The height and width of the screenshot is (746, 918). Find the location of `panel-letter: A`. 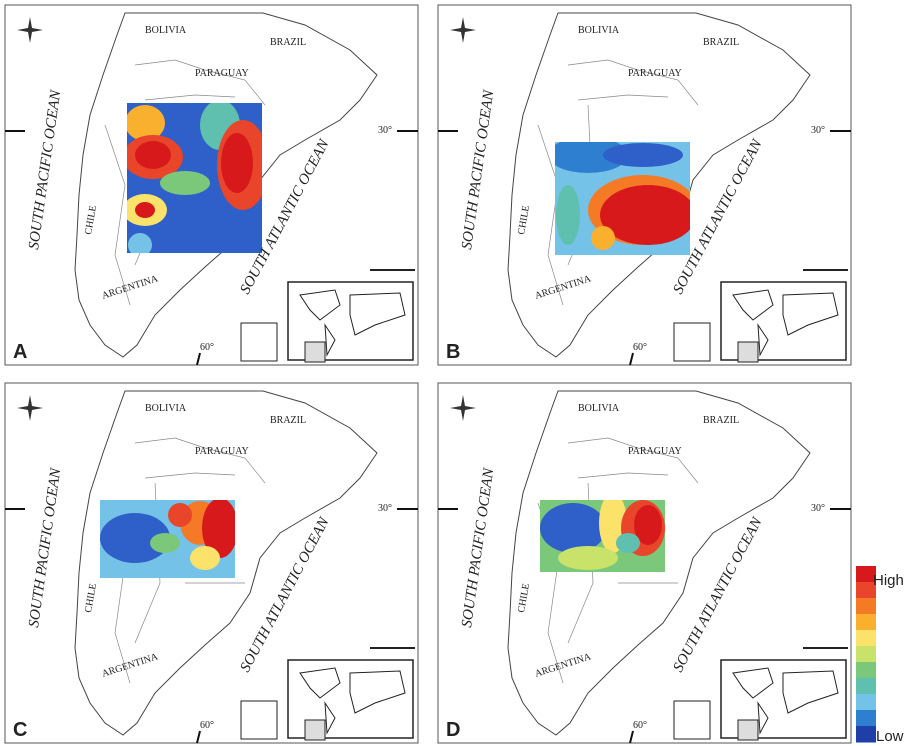

panel-letter: A is located at coordinates (20, 352).